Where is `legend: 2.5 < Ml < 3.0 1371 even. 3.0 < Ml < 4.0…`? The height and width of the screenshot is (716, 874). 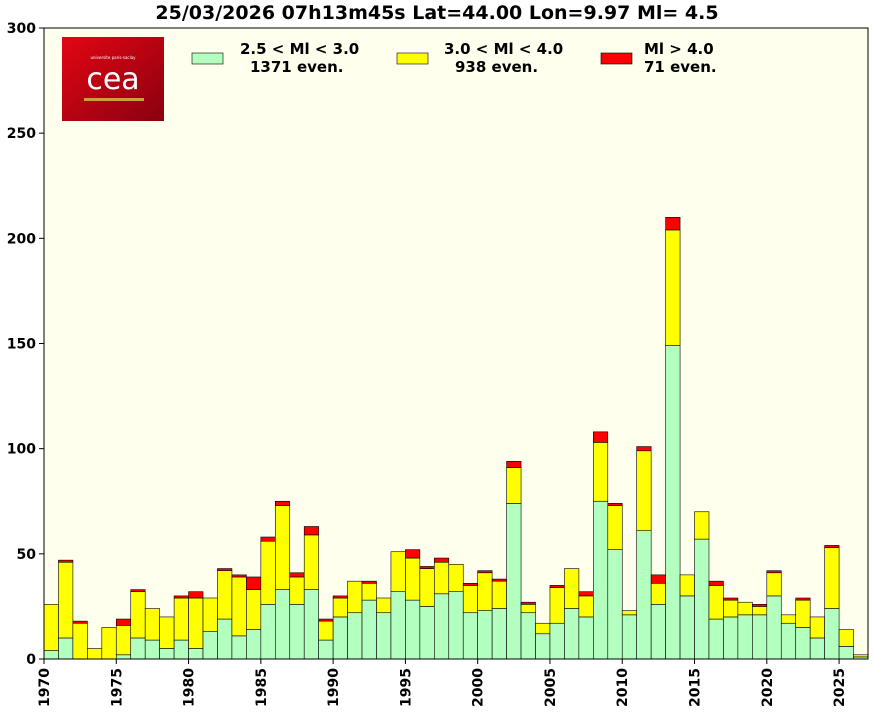 legend: 2.5 < Ml < 3.0 1371 even. 3.0 < Ml < 4.0… is located at coordinates (454, 58).